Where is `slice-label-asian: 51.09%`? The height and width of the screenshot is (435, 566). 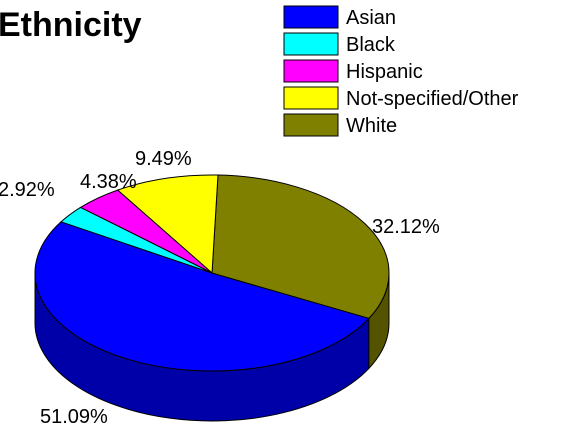
slice-label-asian: 51.09% is located at coordinates (74, 417).